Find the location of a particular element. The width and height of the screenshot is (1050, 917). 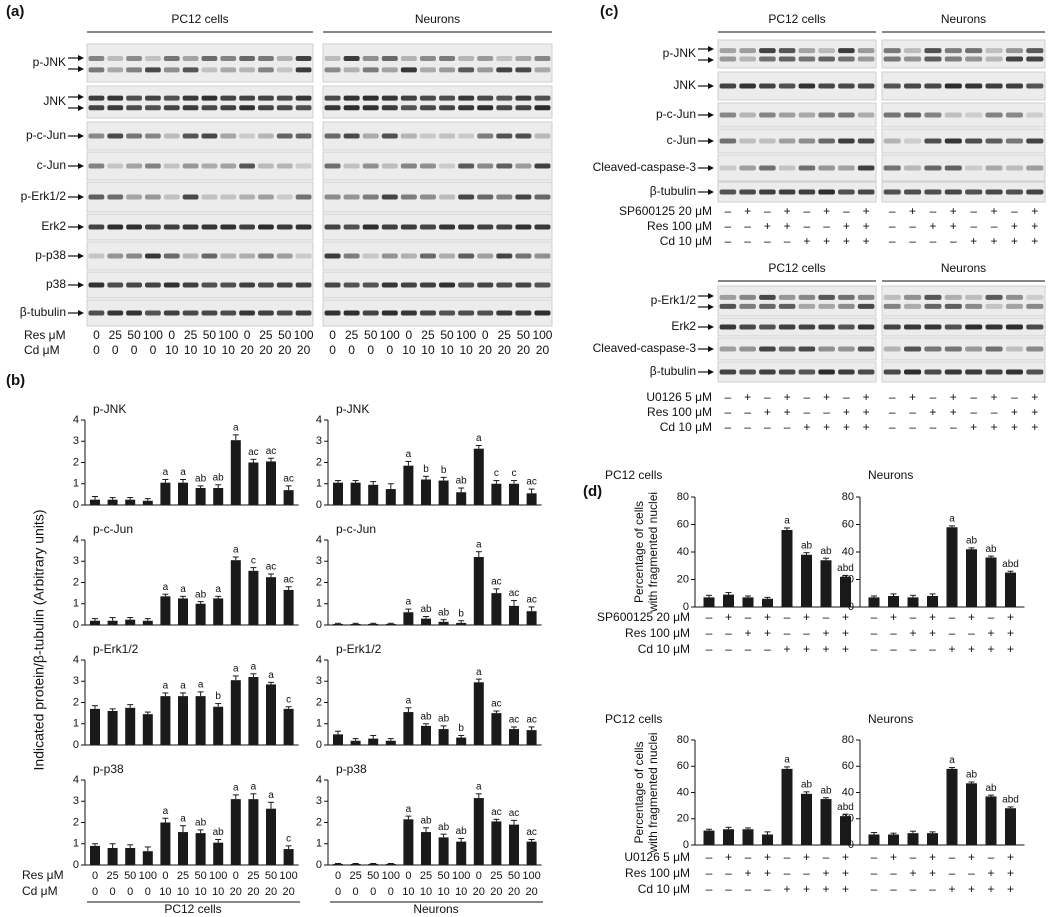

chart-title: p-Erk1/2 is located at coordinates (116, 649).